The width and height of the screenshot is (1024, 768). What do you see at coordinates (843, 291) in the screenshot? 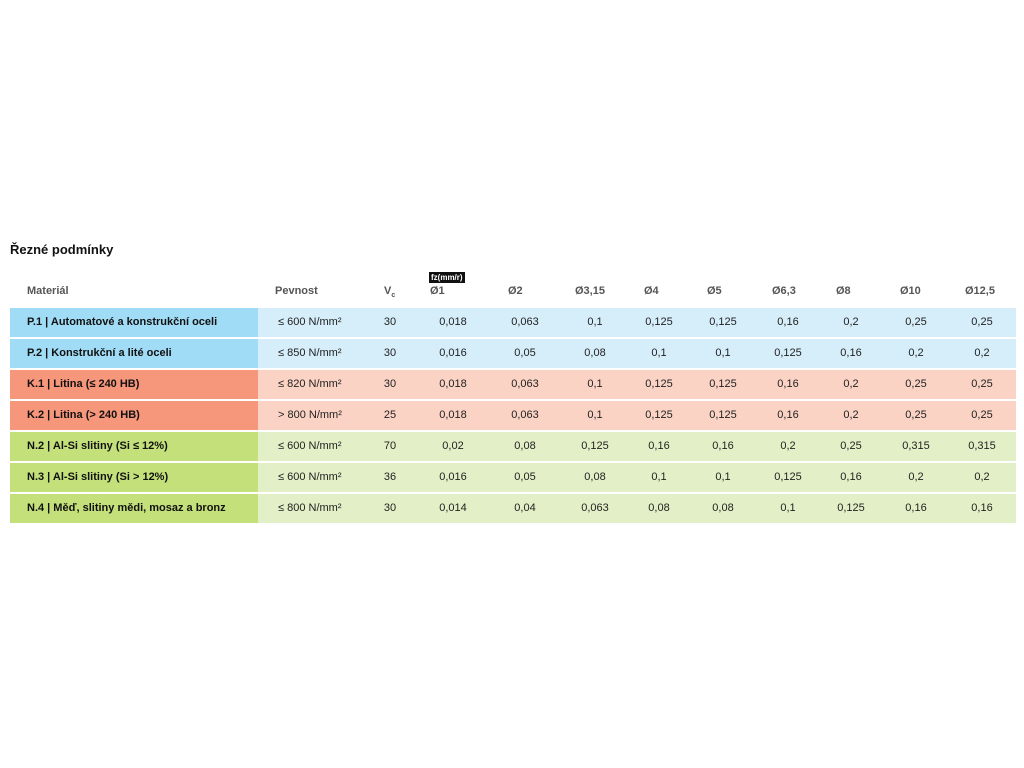
I see `column-header: Ø8` at bounding box center [843, 291].